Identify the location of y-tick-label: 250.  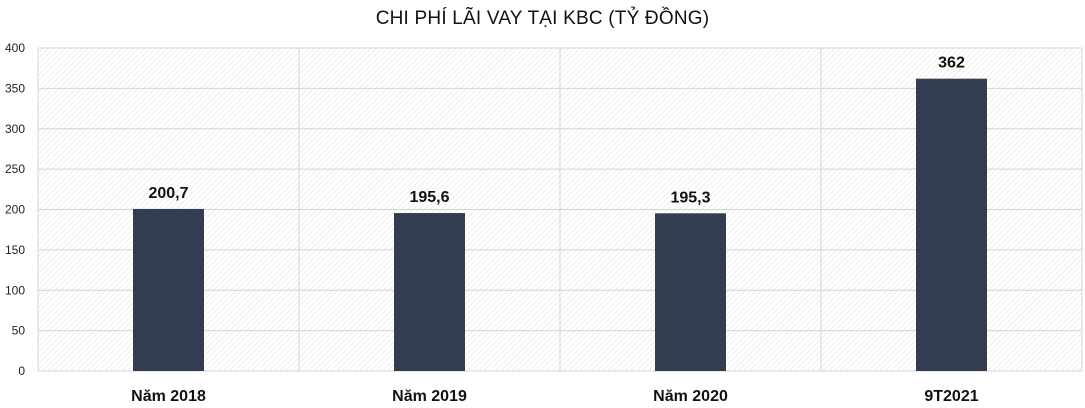
(15, 169).